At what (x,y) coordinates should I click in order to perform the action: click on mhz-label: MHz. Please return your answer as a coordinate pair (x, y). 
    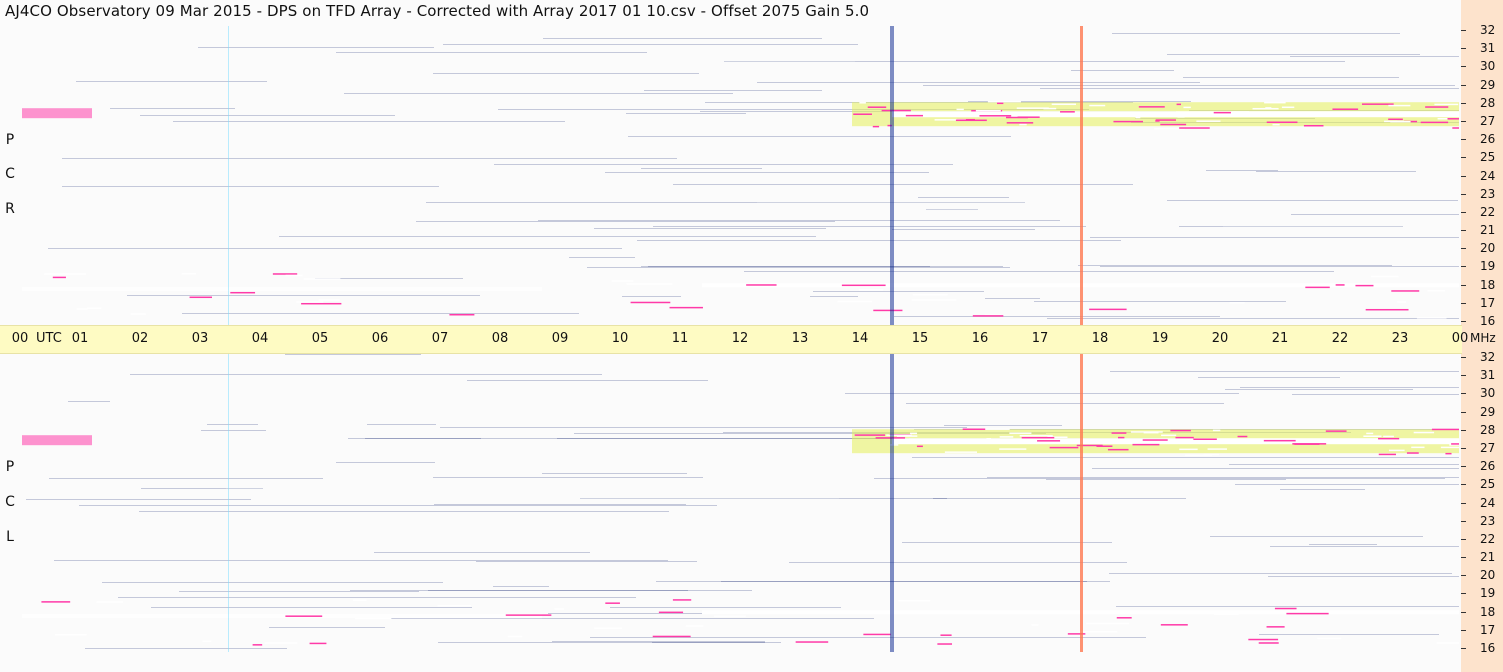
    Looking at the image, I should click on (1483, 338).